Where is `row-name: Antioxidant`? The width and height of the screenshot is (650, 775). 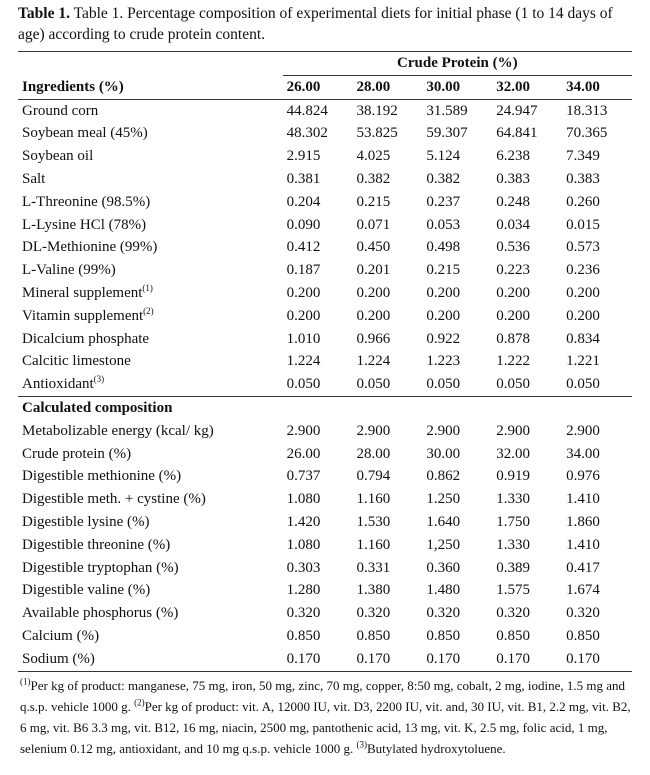
row-name: Antioxidant is located at coordinates (58, 384).